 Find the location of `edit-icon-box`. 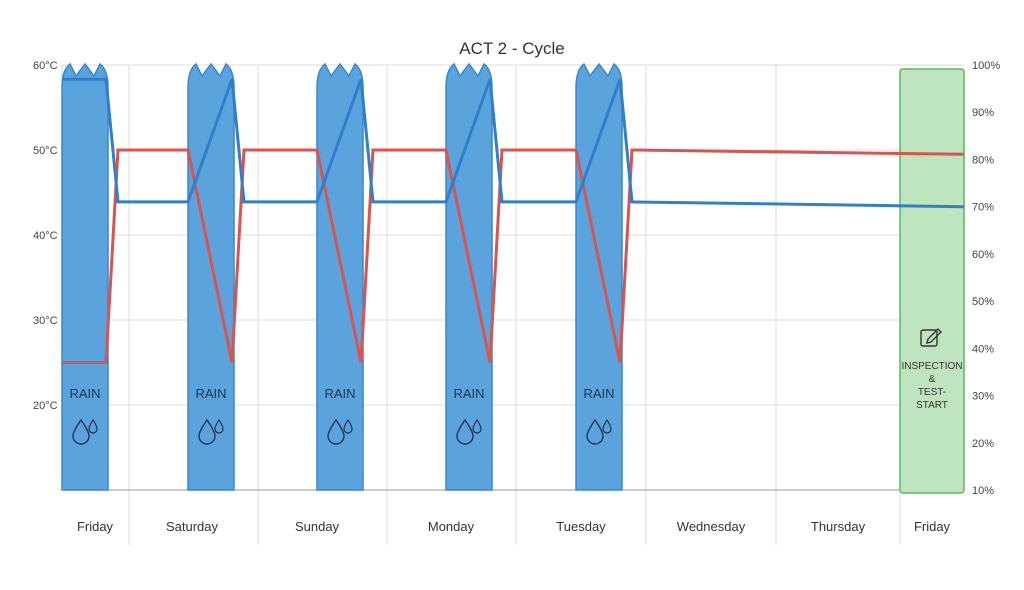

edit-icon-box is located at coordinates (929, 338).